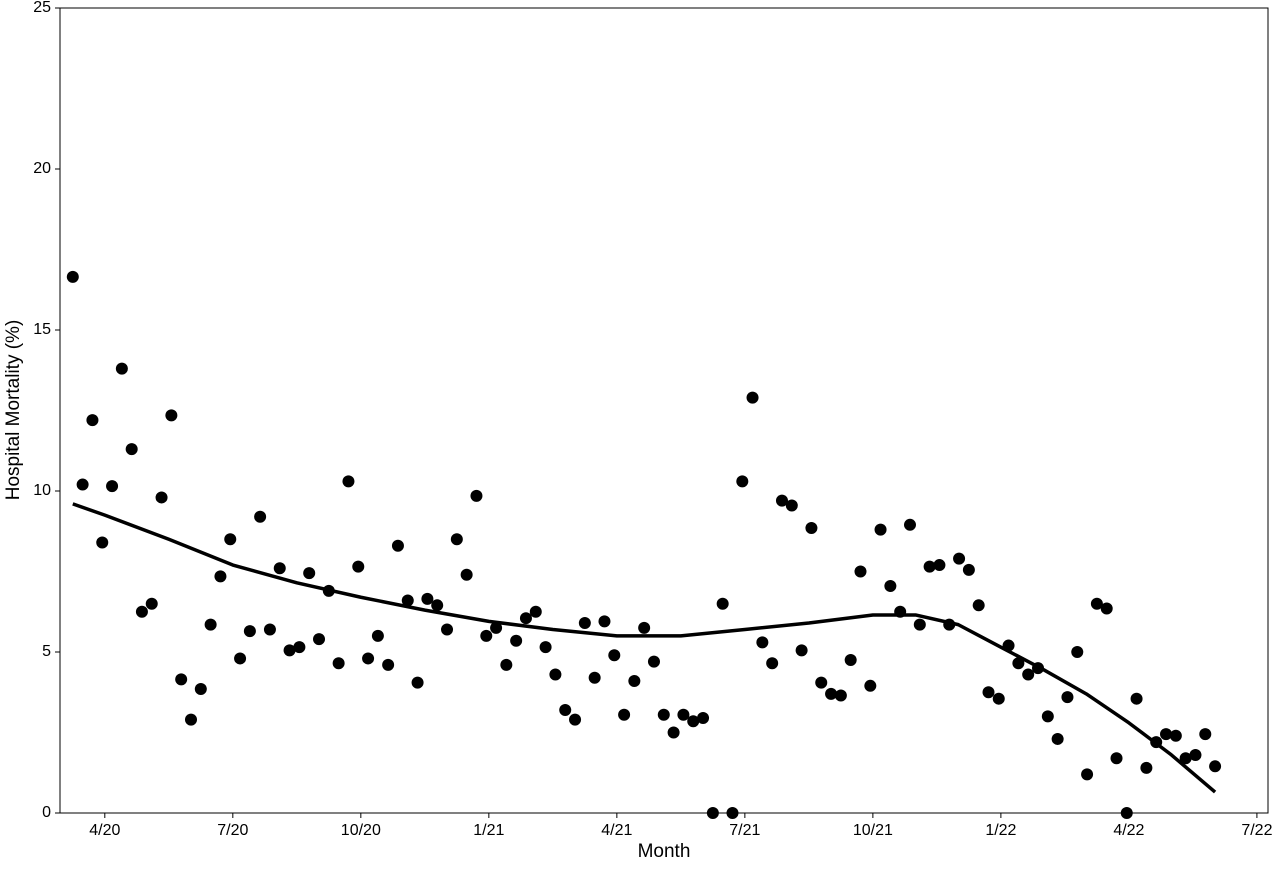 This screenshot has width=1280, height=869. I want to click on y-axis-title: Hospital Mortality (%), so click(13, 410).